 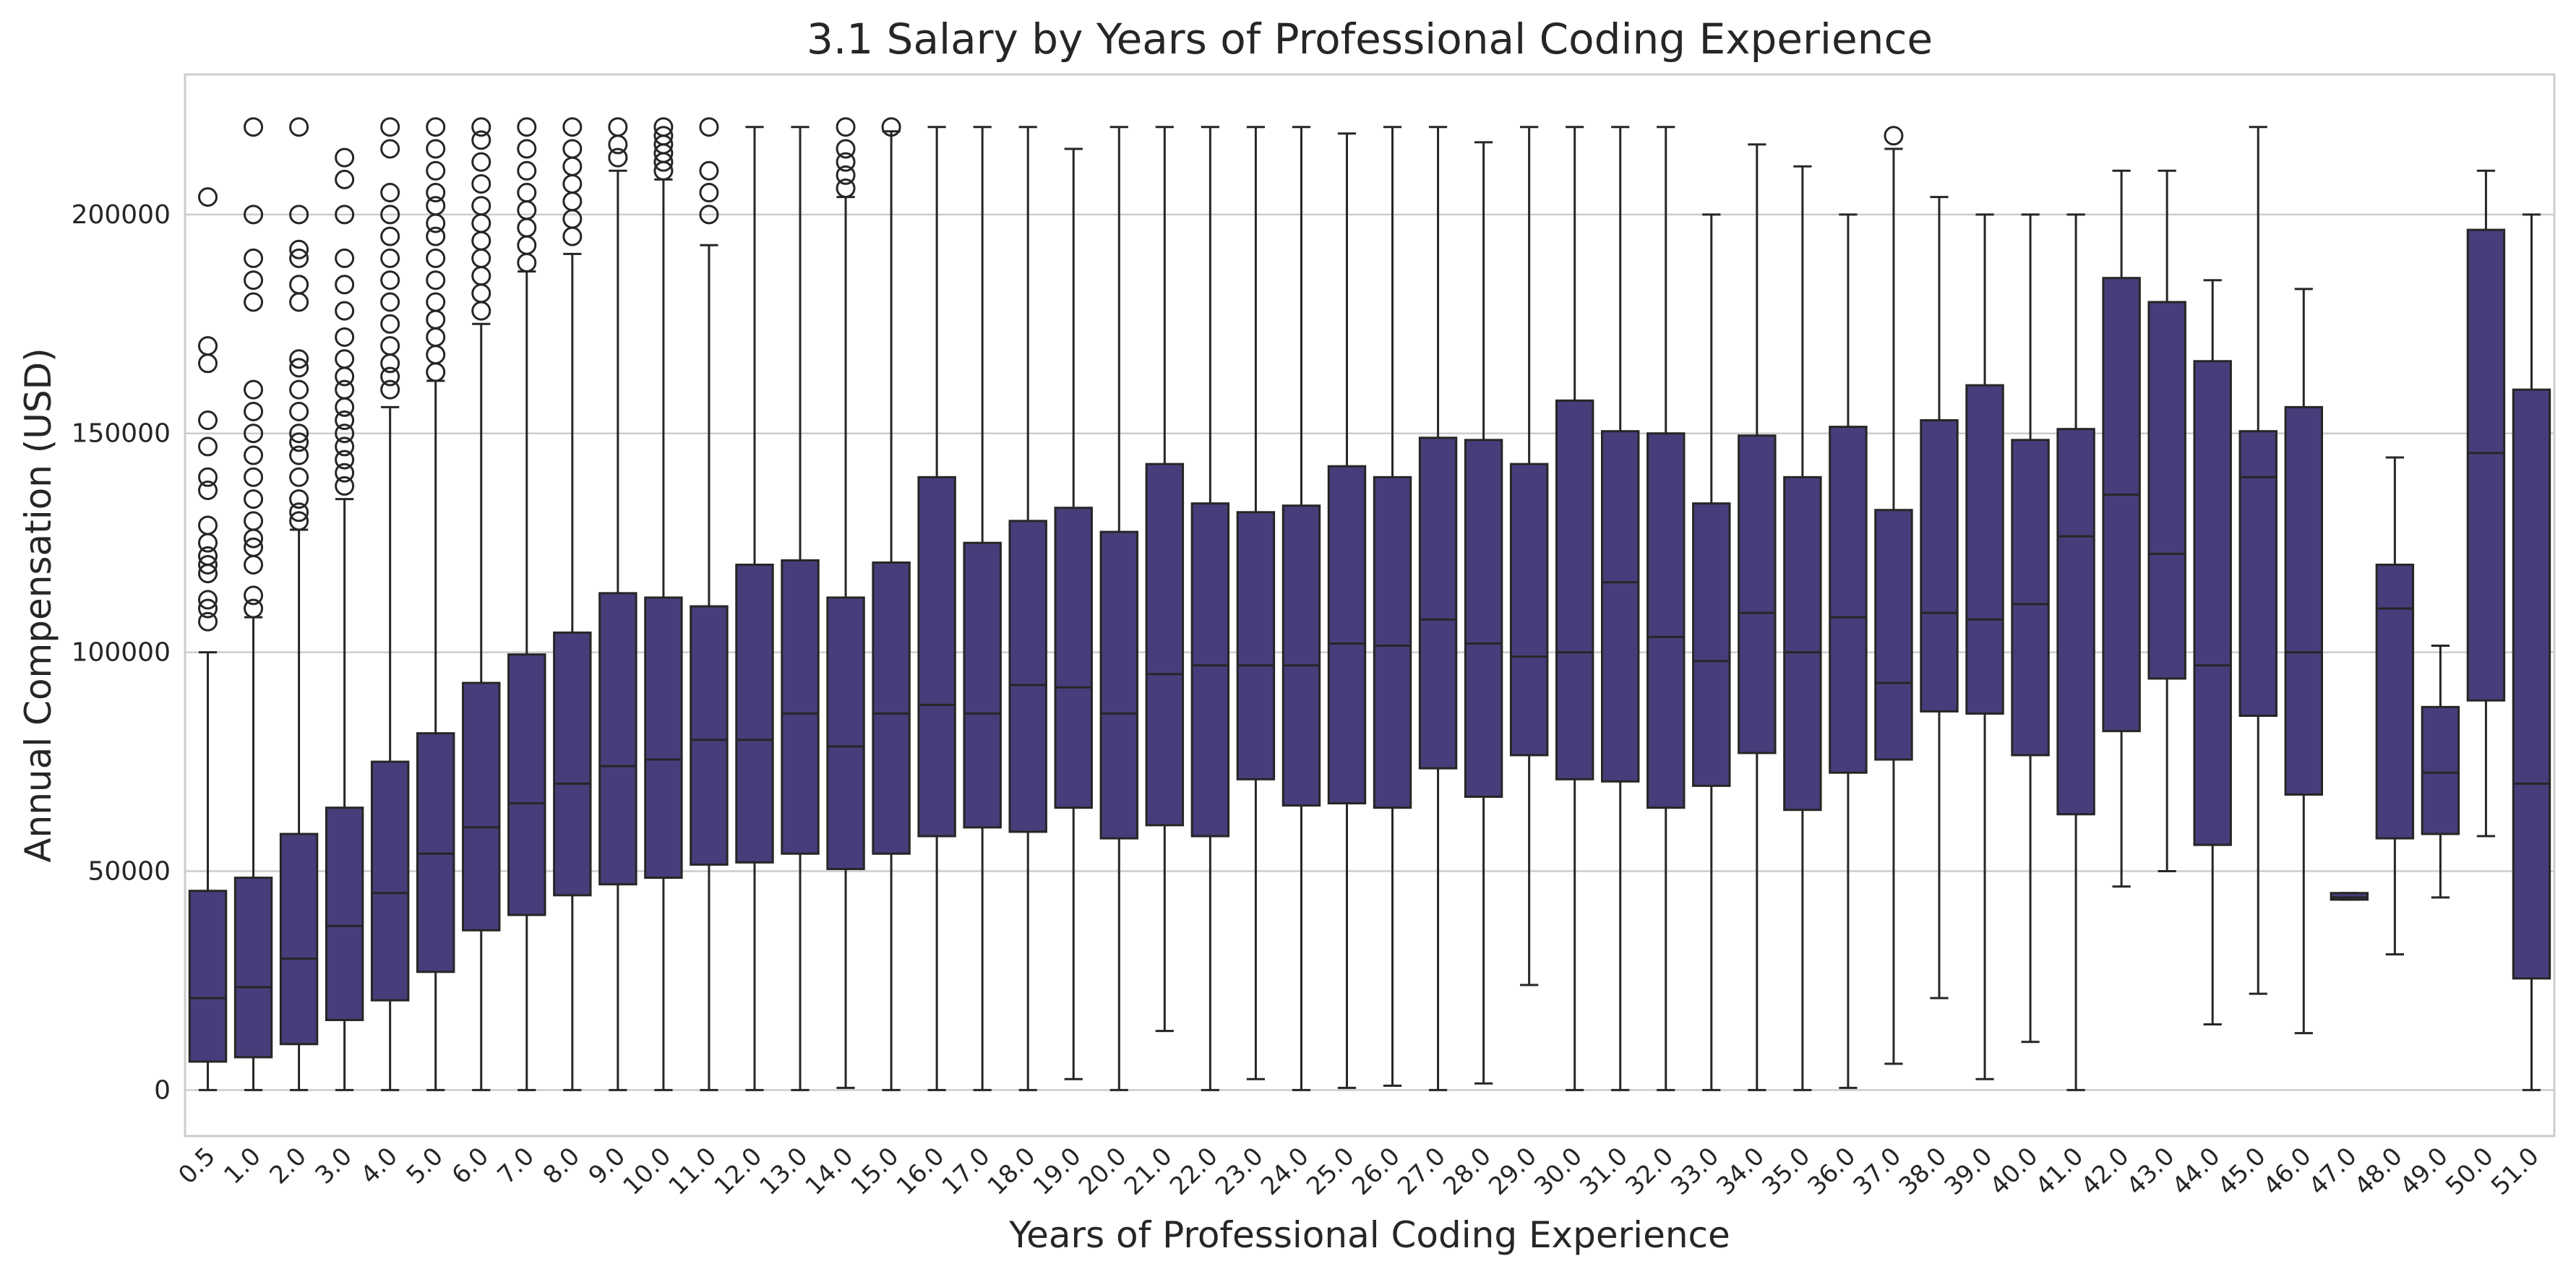 What do you see at coordinates (1940, 597) in the screenshot?
I see `box-38.0` at bounding box center [1940, 597].